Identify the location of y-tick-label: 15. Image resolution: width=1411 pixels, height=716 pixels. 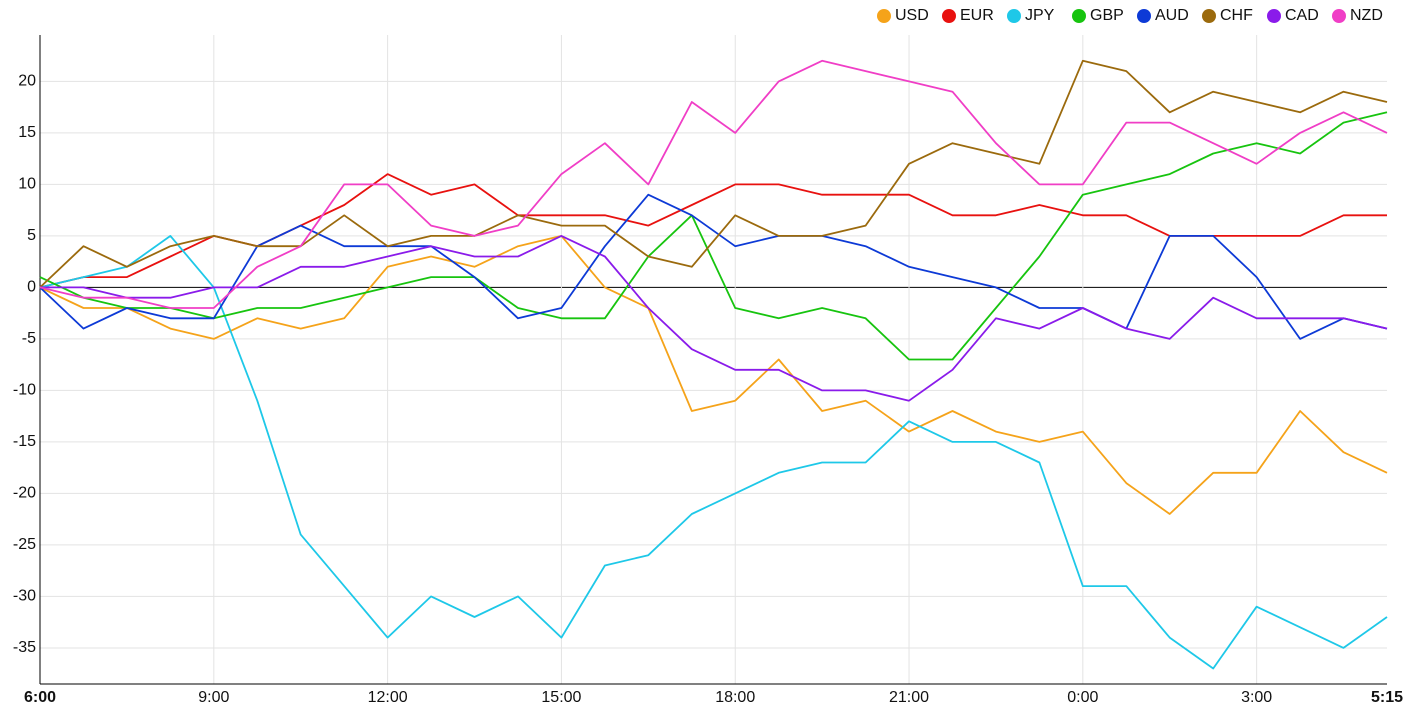
(27, 132).